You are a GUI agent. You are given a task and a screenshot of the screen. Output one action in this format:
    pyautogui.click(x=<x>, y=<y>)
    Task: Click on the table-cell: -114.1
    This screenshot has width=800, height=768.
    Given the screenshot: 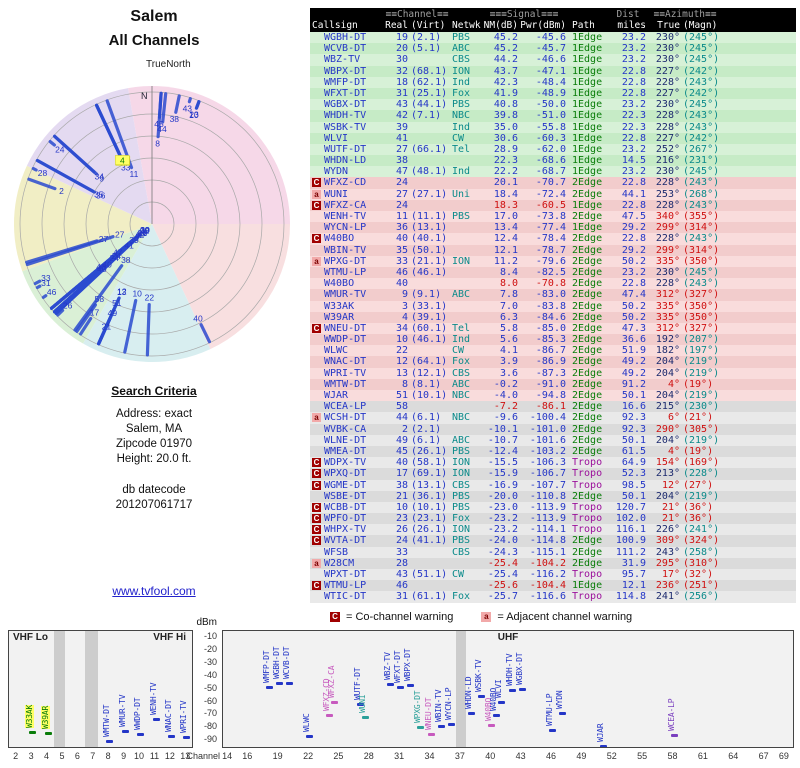 What is the action you would take?
    pyautogui.click(x=547, y=530)
    